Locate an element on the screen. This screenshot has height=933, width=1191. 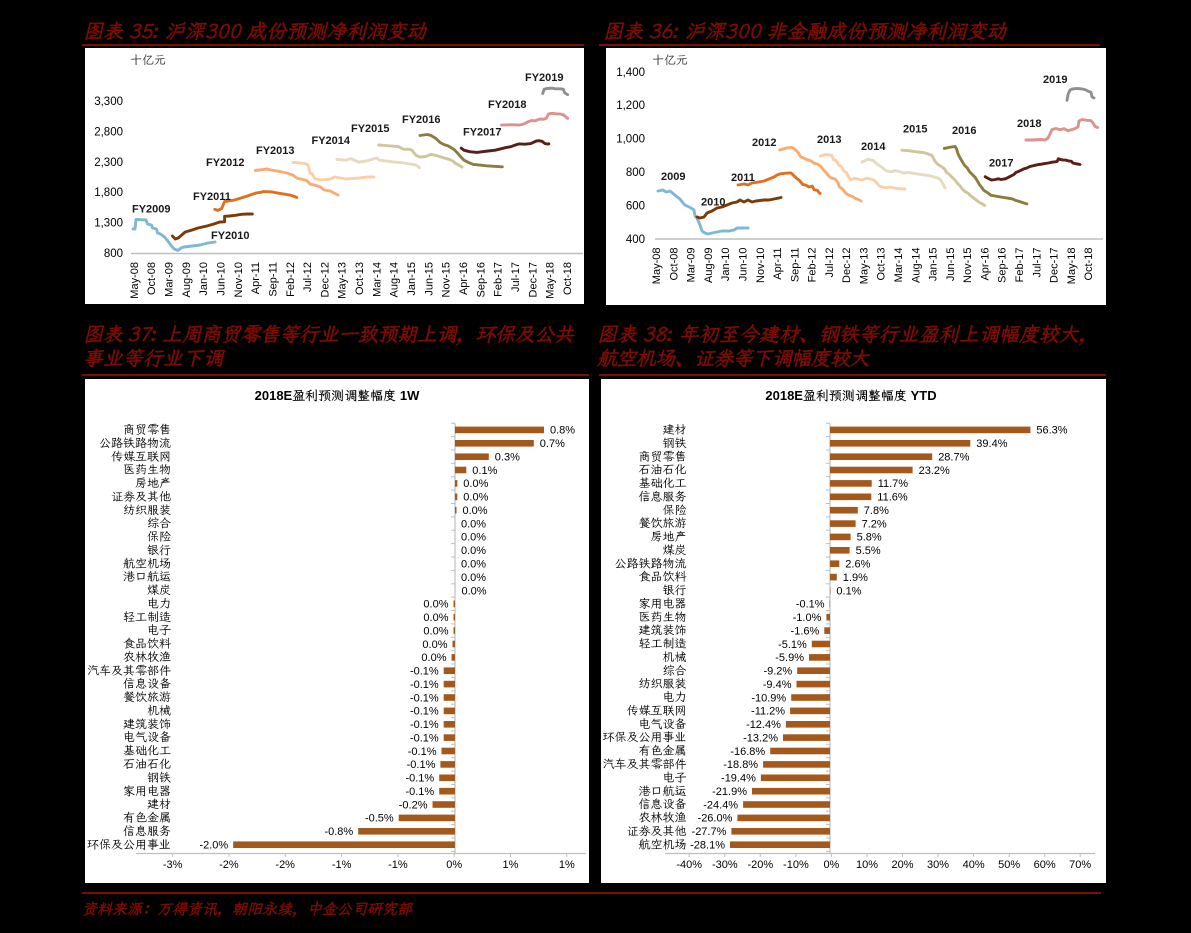
svg-text: Jan-15 is located at coordinates (934, 265).